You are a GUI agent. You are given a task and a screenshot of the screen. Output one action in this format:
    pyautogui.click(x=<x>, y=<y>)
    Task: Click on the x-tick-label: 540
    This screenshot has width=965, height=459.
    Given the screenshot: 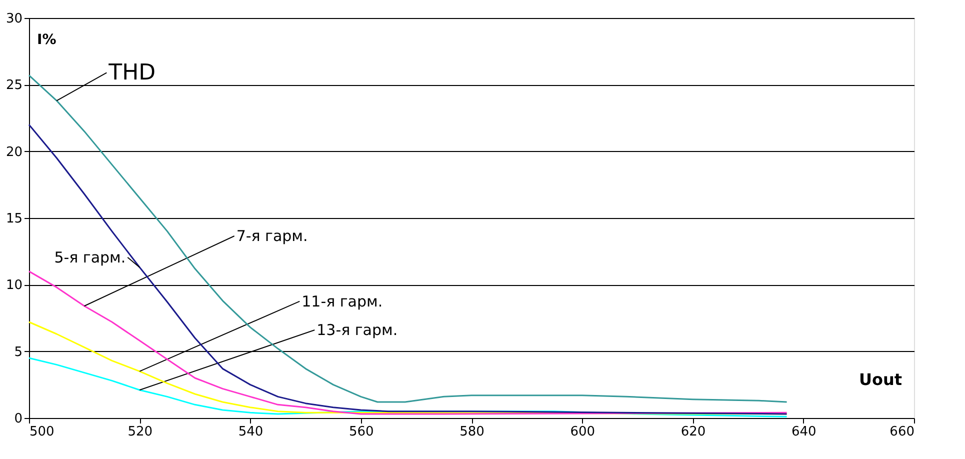 What is the action you would take?
    pyautogui.click(x=251, y=432)
    